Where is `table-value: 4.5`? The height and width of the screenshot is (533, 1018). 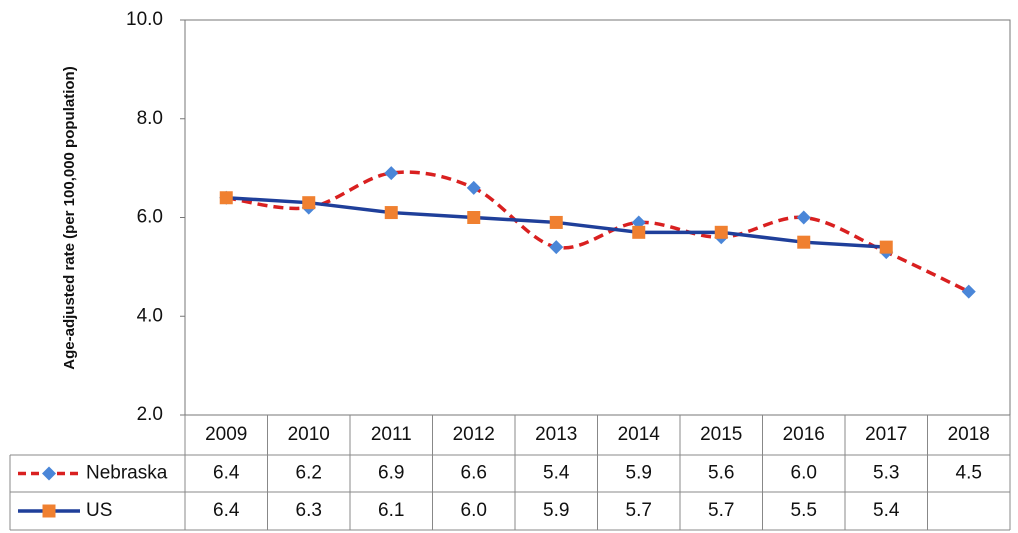 table-value: 4.5 is located at coordinates (969, 473).